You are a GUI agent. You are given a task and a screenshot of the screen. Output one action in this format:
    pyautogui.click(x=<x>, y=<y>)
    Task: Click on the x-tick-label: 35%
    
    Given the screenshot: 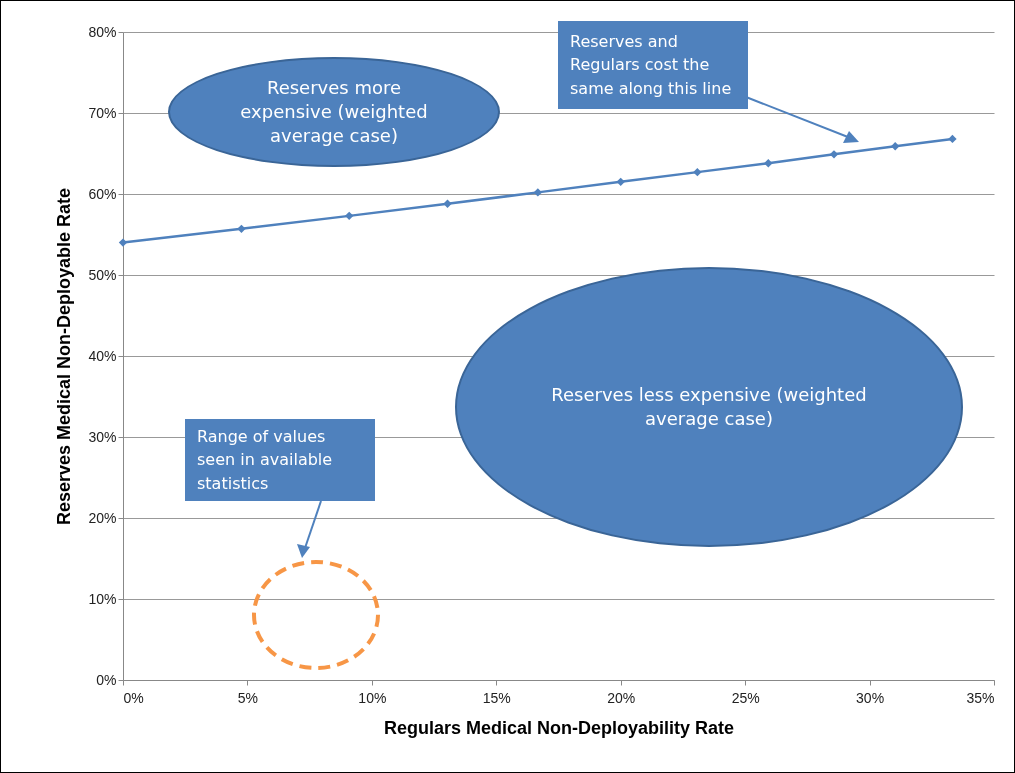 What is the action you would take?
    pyautogui.click(x=980, y=697)
    